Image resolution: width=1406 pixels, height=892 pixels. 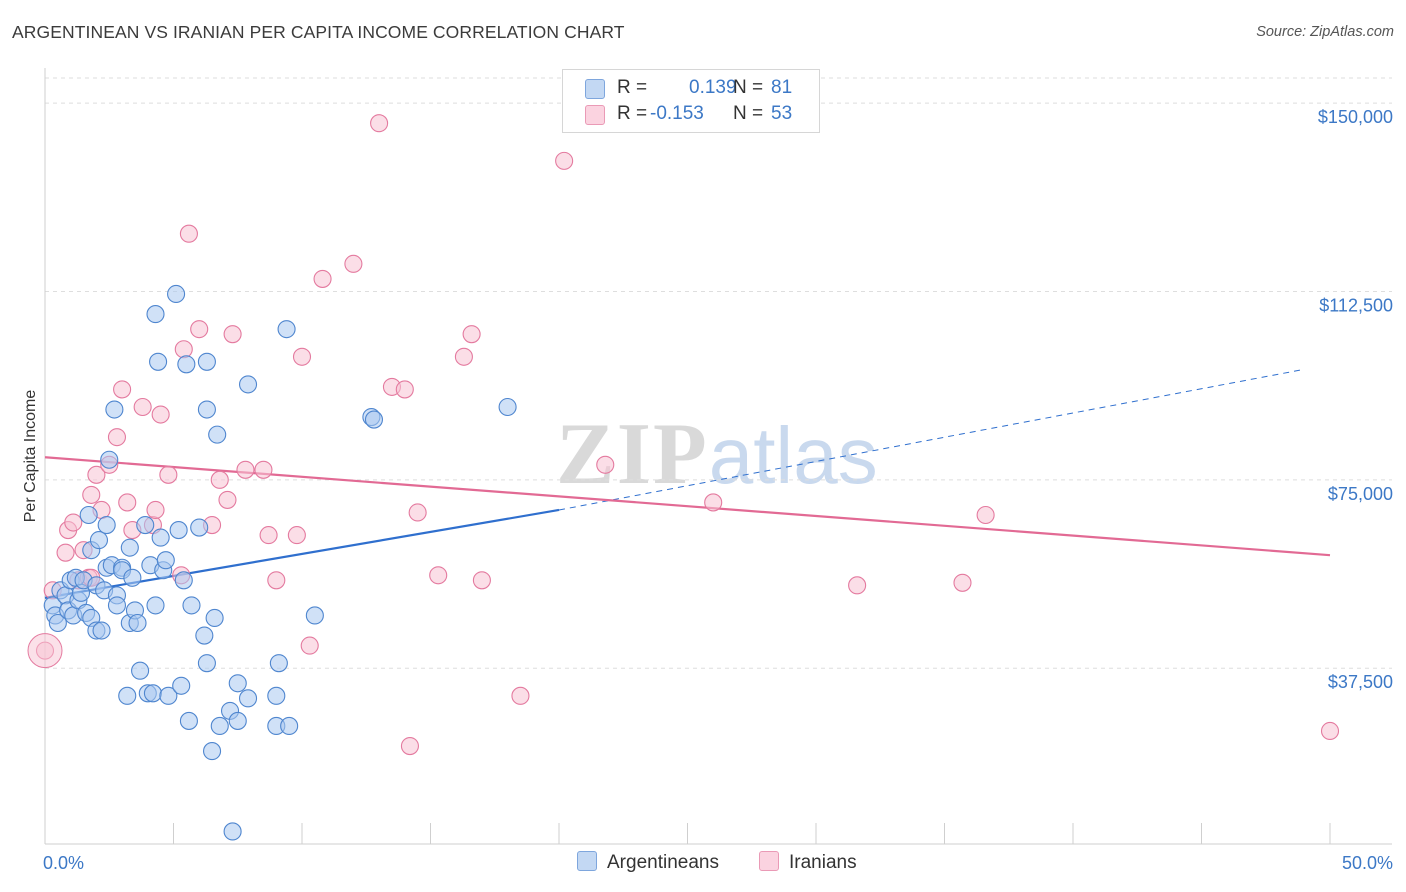 What do you see at coordinates (1355, 117) in the screenshot?
I see `y-tick-label: $150,000` at bounding box center [1355, 117].